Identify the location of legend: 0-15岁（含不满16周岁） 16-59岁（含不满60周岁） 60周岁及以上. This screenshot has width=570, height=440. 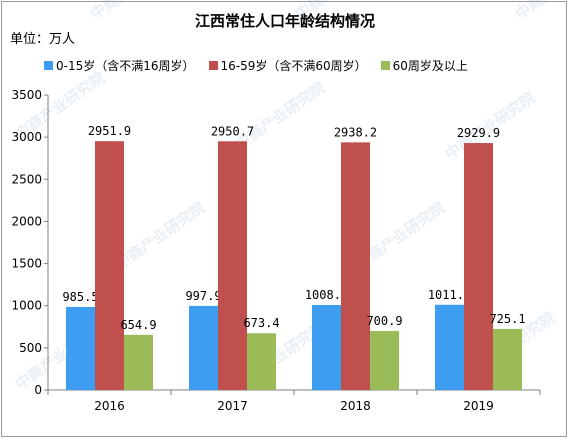
(263, 65).